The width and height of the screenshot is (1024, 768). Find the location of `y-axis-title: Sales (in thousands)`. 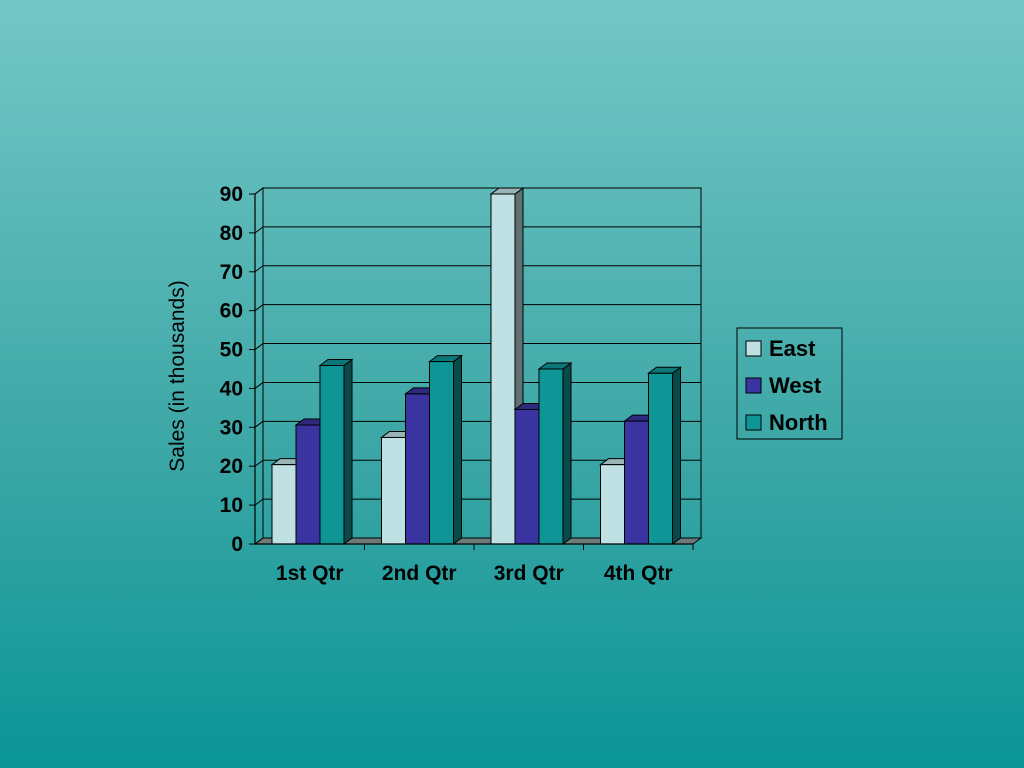

y-axis-title: Sales (in thousands) is located at coordinates (177, 375).